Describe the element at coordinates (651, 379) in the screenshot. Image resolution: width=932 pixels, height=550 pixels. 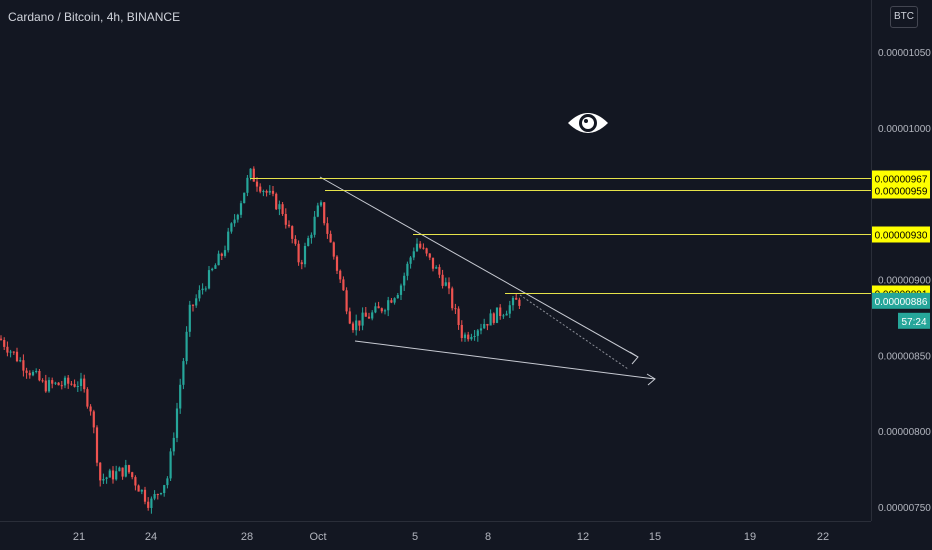
I see `lower-trendline-arrow` at that location.